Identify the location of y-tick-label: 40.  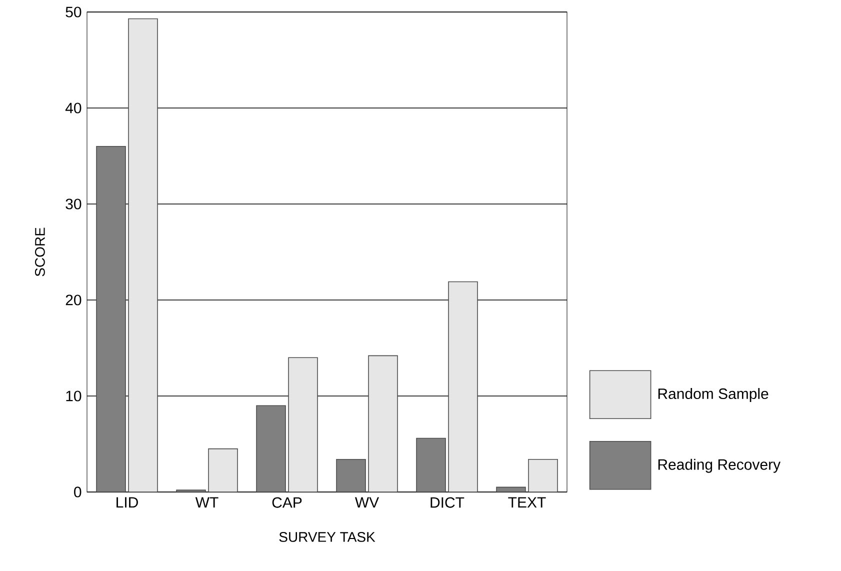
(73, 108).